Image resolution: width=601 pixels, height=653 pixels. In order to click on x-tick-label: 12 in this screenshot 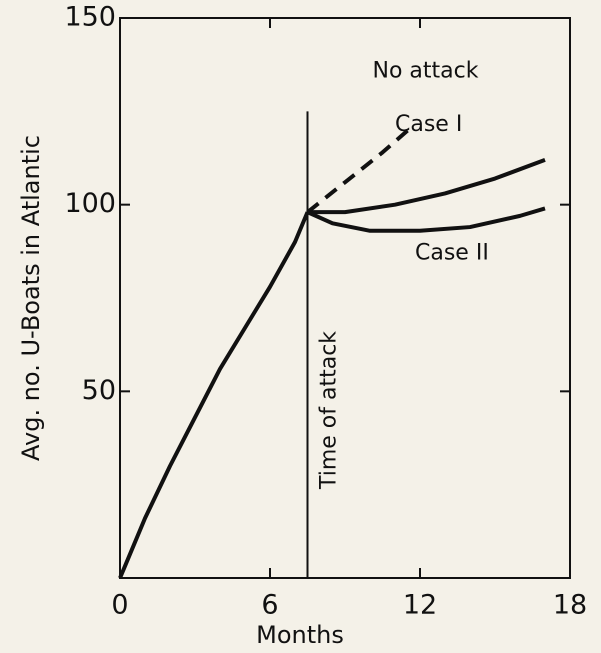, I will do `click(420, 605)`.